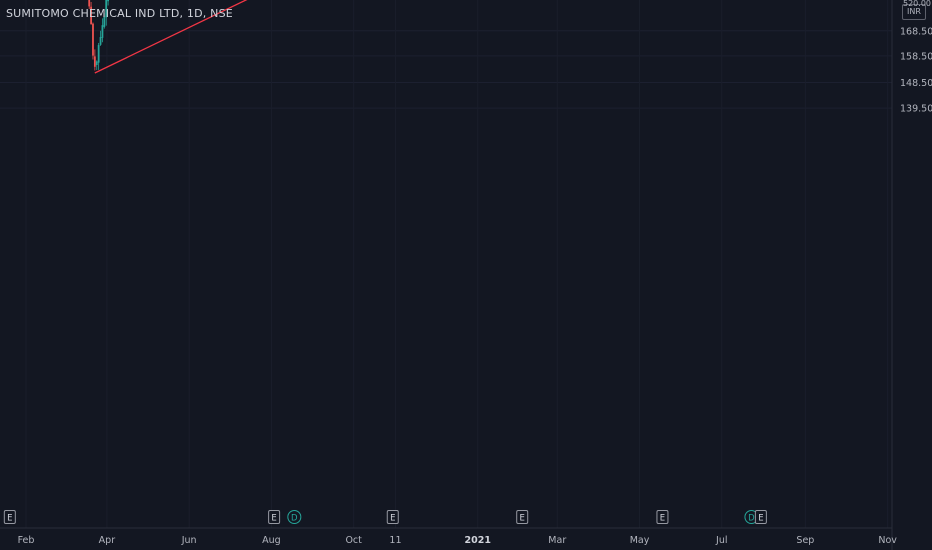 This screenshot has width=932, height=550. Describe the element at coordinates (557, 540) in the screenshot. I see `time-tick-label: Mar` at that location.